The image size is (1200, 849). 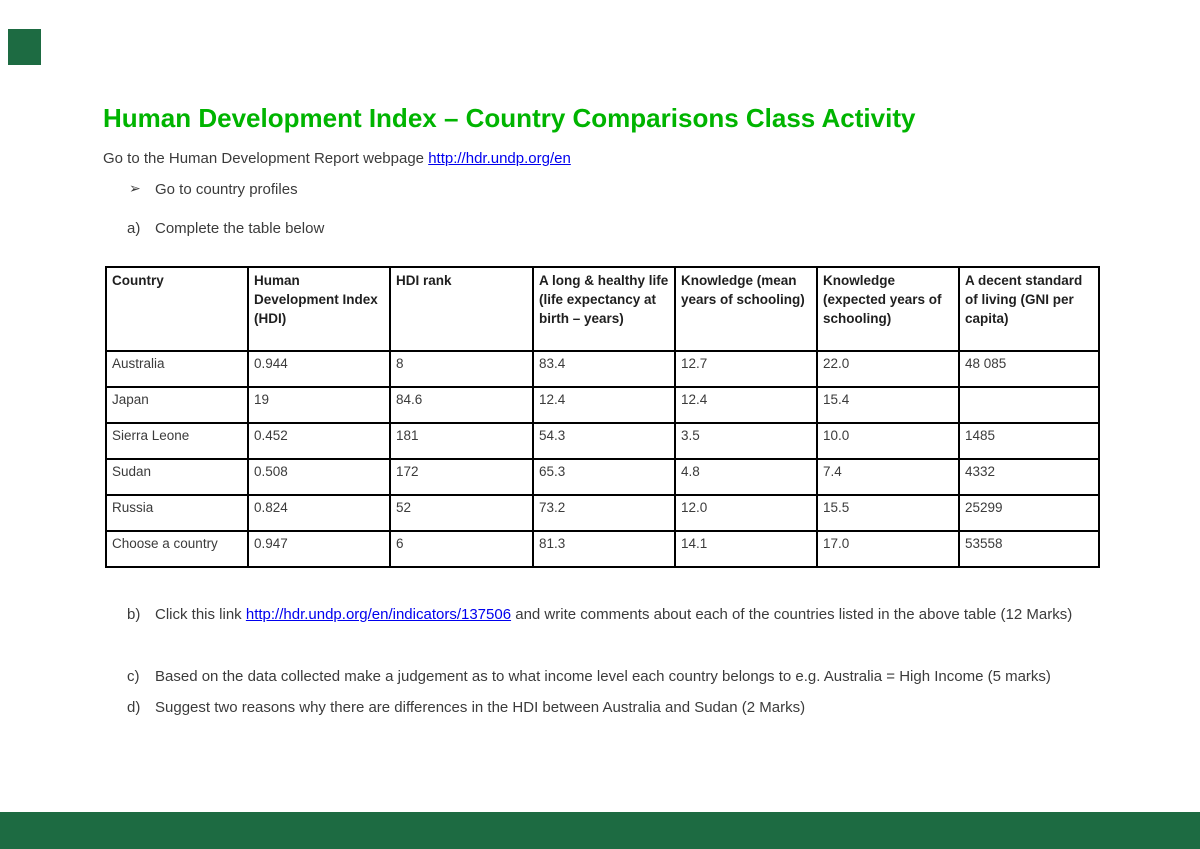 What do you see at coordinates (1029, 549) in the screenshot?
I see `table-cell: 53558` at bounding box center [1029, 549].